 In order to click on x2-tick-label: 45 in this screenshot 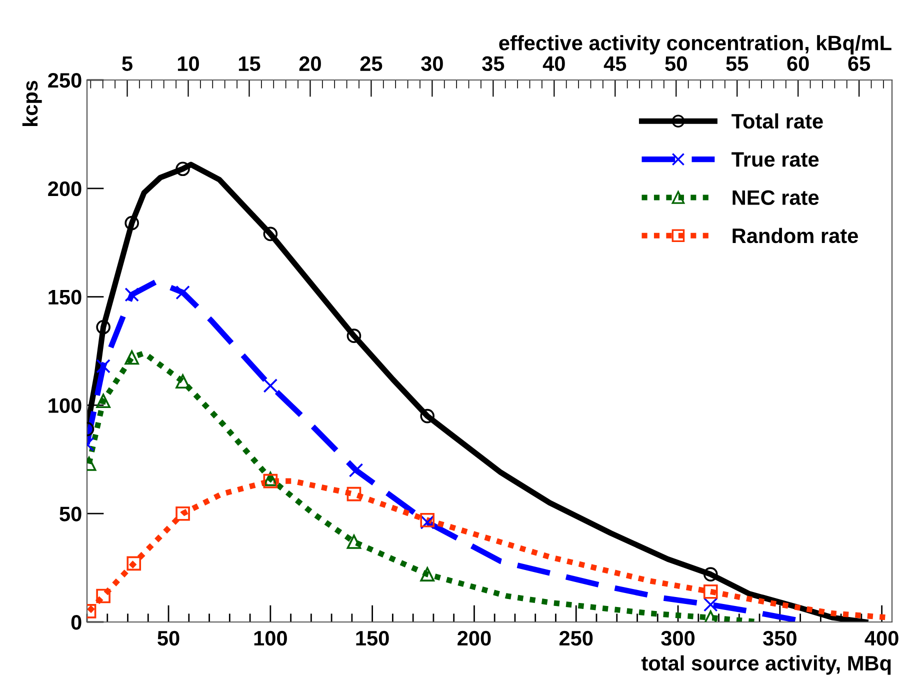, I will do `click(615, 64)`.